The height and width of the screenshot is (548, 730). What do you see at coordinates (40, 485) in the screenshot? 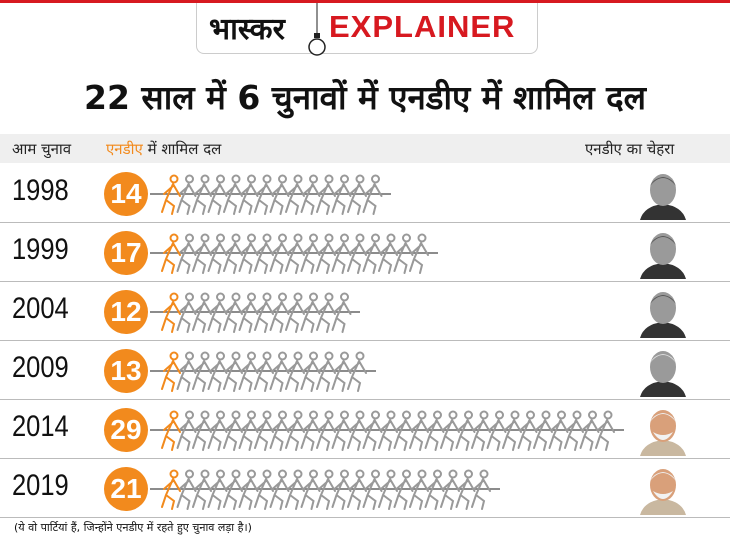
I see `year-label: 2019` at bounding box center [40, 485].